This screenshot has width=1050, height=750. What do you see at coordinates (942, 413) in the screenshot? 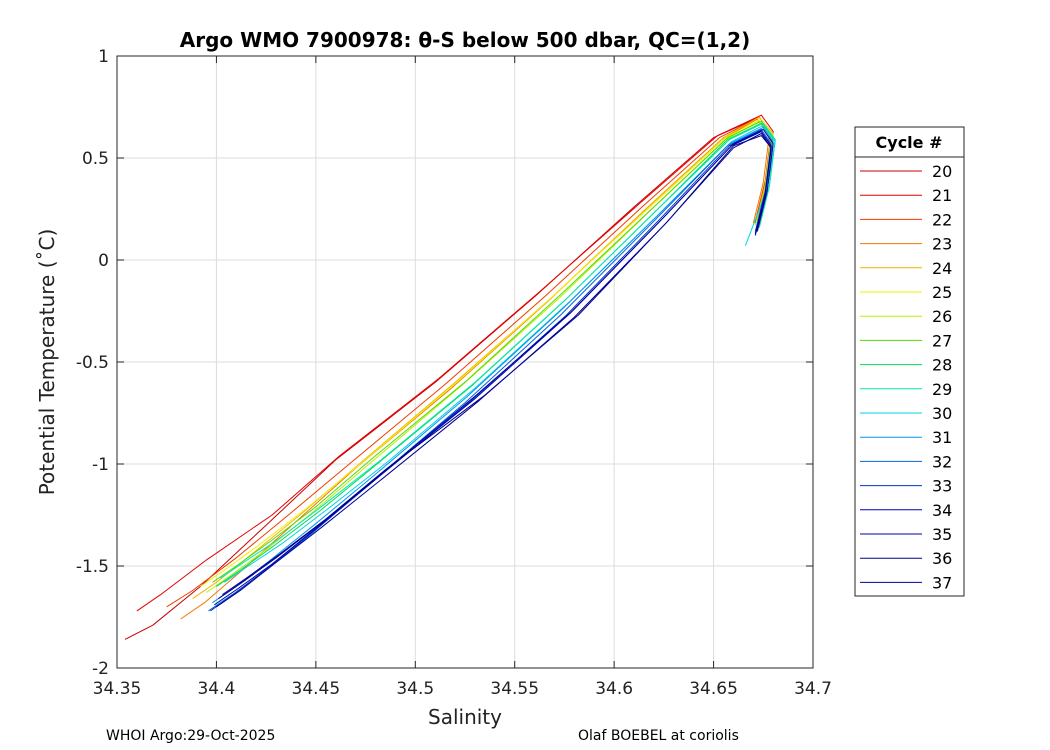
I see `legend-label: 30` at bounding box center [942, 413].